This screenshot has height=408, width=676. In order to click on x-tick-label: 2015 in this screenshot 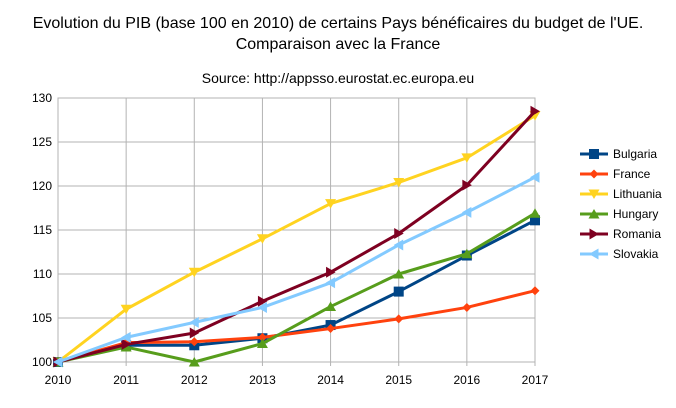, I will do `click(398, 380)`.